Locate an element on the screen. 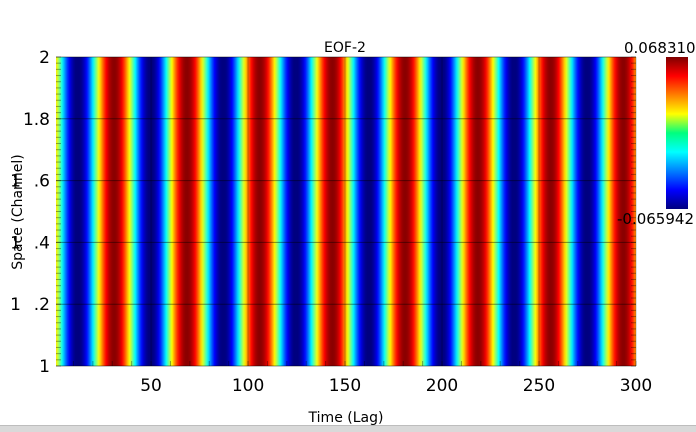  colorbar-min-label: -0.065942 is located at coordinates (655, 219).